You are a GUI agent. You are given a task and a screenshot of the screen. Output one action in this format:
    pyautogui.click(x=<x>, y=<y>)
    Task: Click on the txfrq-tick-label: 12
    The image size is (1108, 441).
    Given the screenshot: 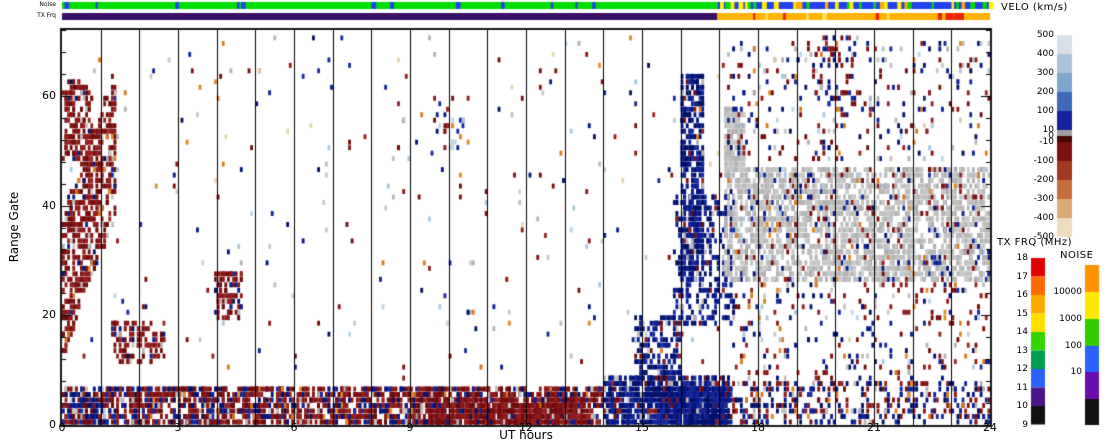 What is the action you would take?
    pyautogui.click(x=1022, y=369)
    